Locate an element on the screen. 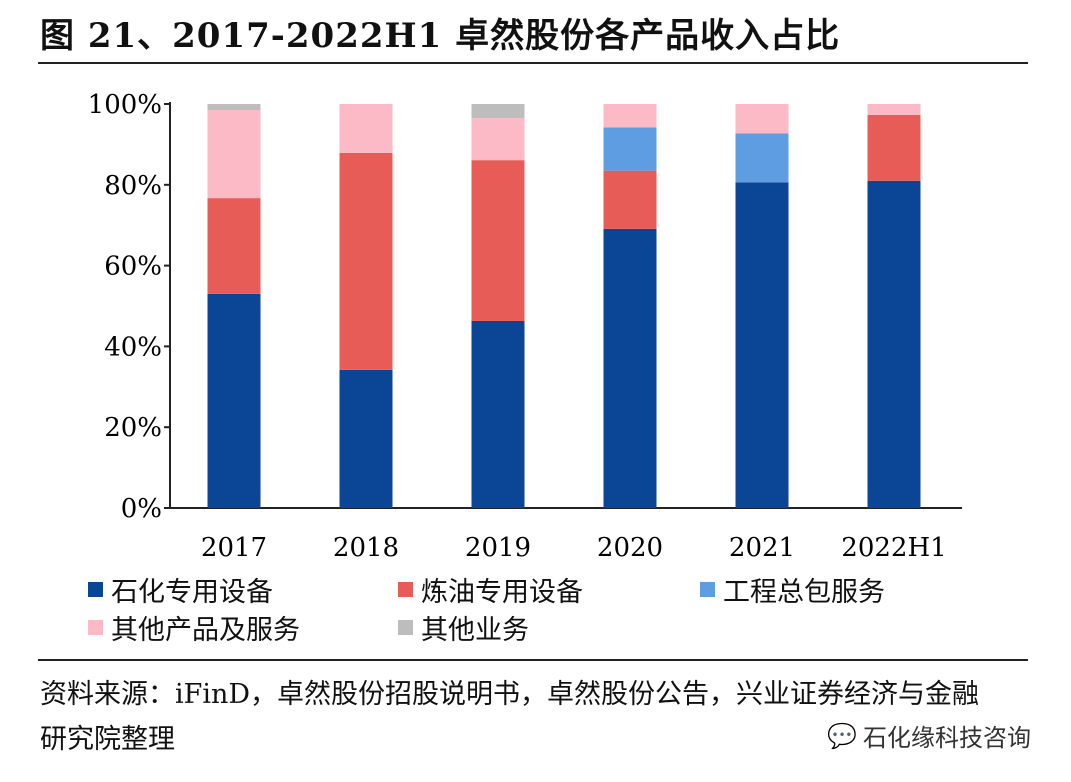 Image resolution: width=1071 pixels, height=782 pixels. legend-item-4: 其他业务 is located at coordinates (463, 627).